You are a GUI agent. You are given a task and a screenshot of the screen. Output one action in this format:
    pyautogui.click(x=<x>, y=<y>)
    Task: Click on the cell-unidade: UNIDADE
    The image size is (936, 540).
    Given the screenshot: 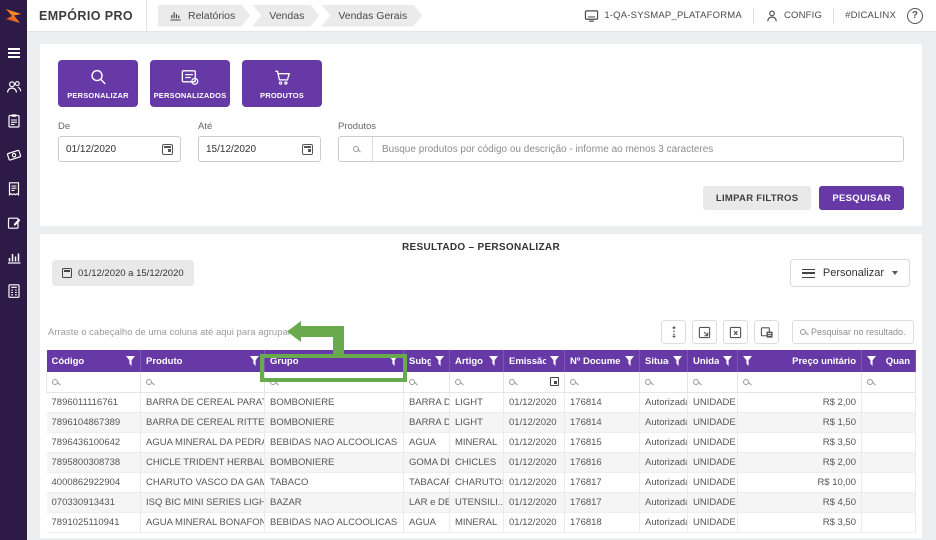 What is the action you would take?
    pyautogui.click(x=712, y=502)
    